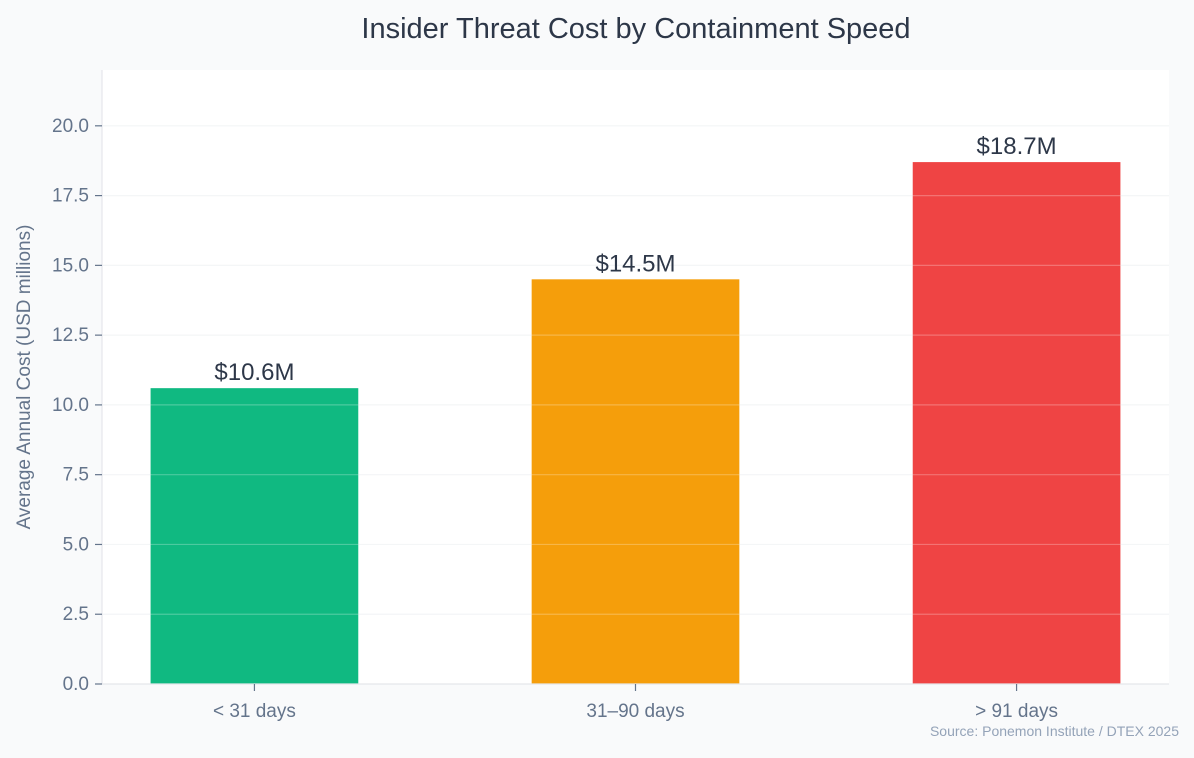 This screenshot has width=1194, height=758. What do you see at coordinates (70, 196) in the screenshot?
I see `y-tick-label: 17.5` at bounding box center [70, 196].